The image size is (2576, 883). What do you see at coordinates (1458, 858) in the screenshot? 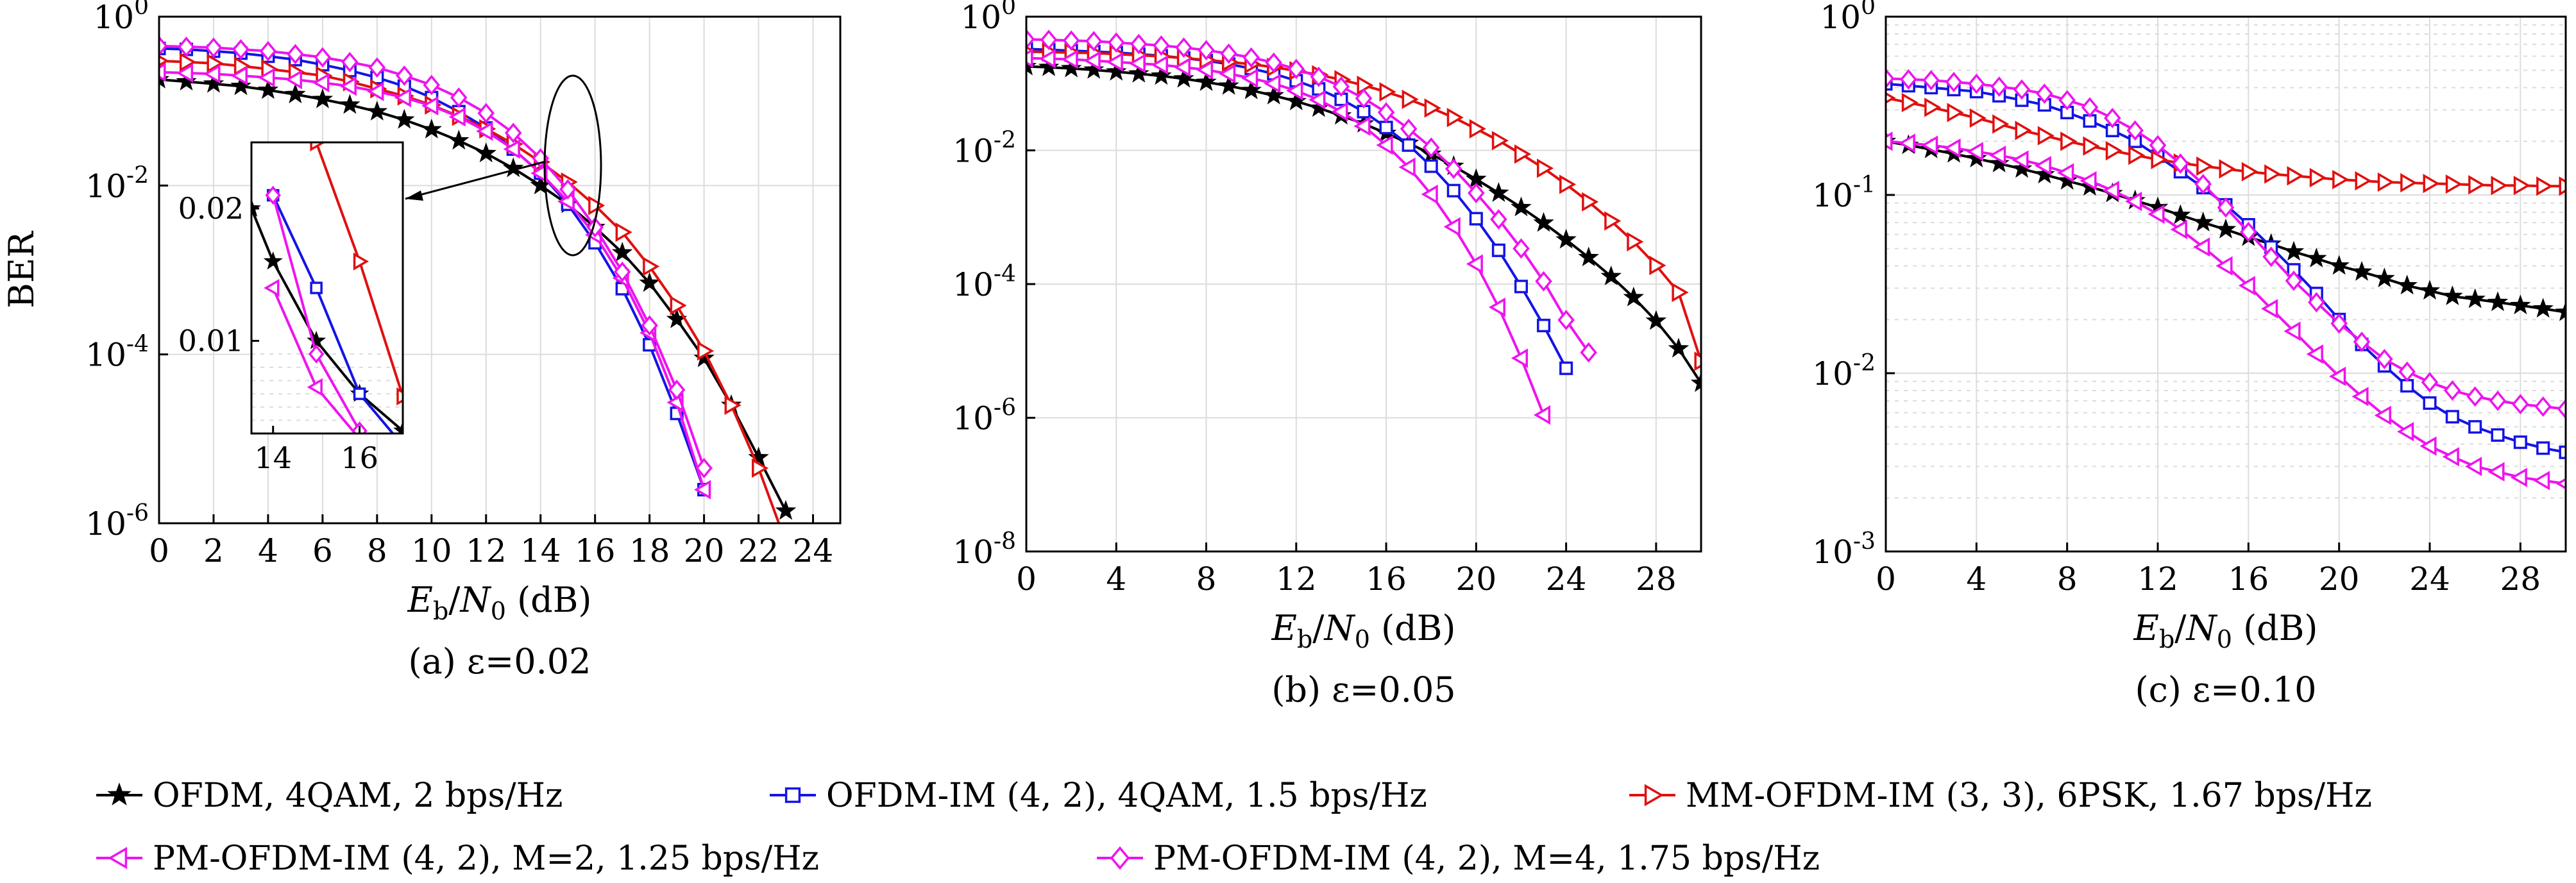
I see `legend-item-5: PM-OFDM-IM (4, 2), M=4, 1.75 bps/Hz` at bounding box center [1458, 858].